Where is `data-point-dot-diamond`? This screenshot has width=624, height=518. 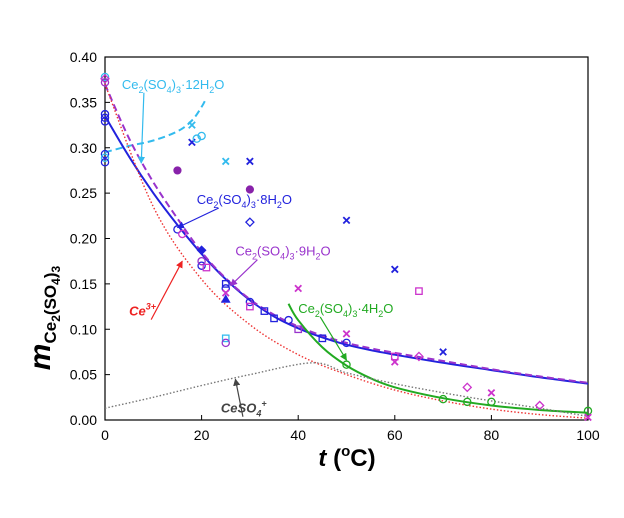
data-point-dot-diamond is located at coordinates (201, 250).